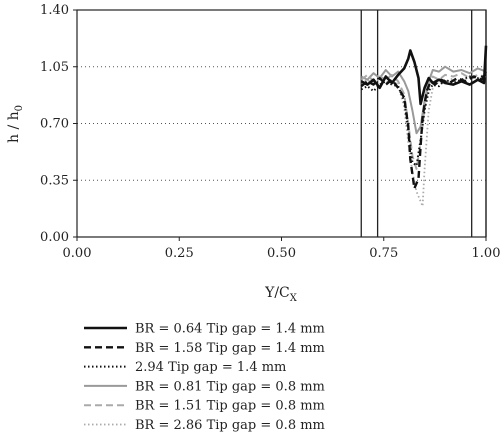 Image resolution: width=500 pixels, height=448 pixels. What do you see at coordinates (54, 10) in the screenshot?
I see `y-tick-label-4: 1.40` at bounding box center [54, 10].